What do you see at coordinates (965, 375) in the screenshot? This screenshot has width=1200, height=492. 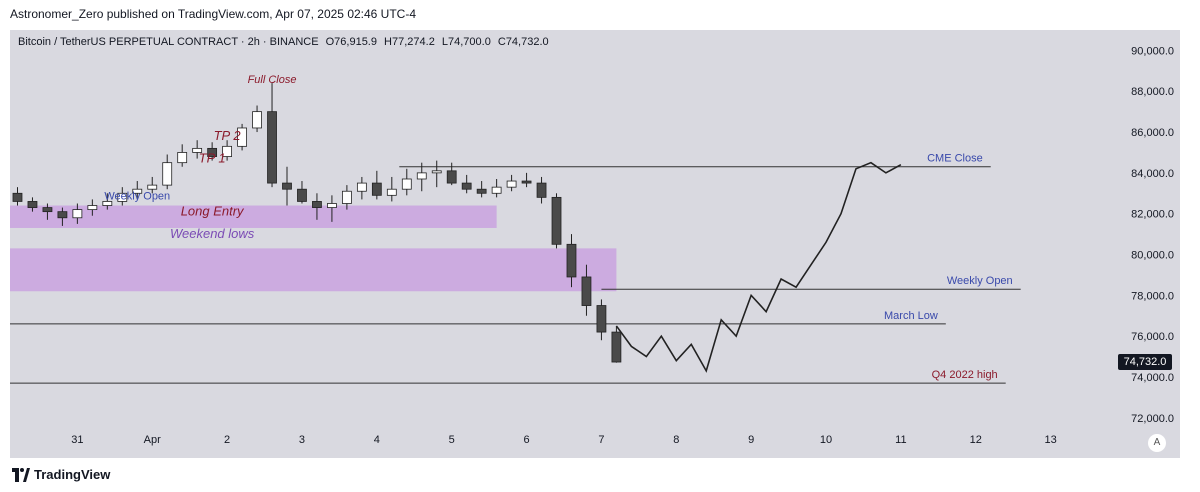 I see `level-label-3: Q4 2022 high` at bounding box center [965, 375].